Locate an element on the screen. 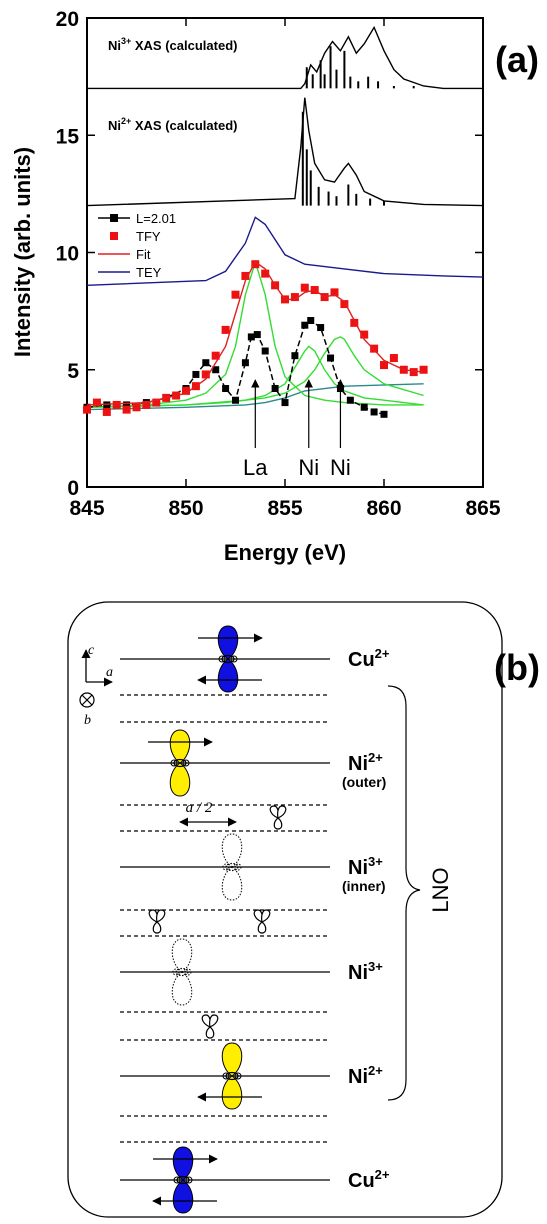 This screenshot has height=1224, width=547. y-tick-label: 5 is located at coordinates (73, 371).